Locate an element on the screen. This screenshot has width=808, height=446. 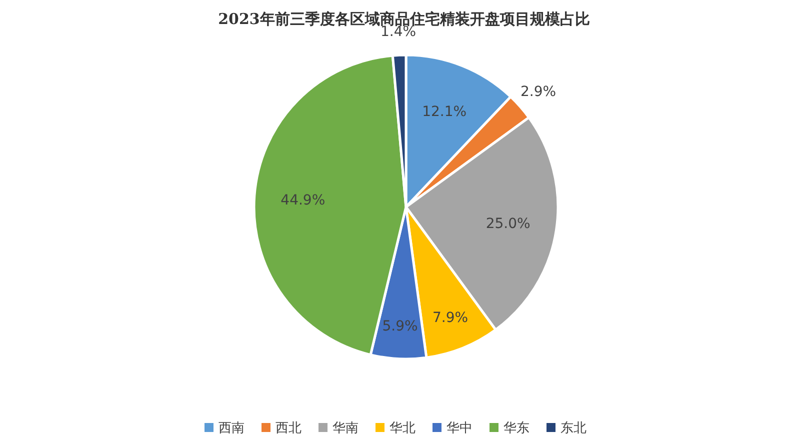
legend-label: 华南 is located at coordinates (345, 428).